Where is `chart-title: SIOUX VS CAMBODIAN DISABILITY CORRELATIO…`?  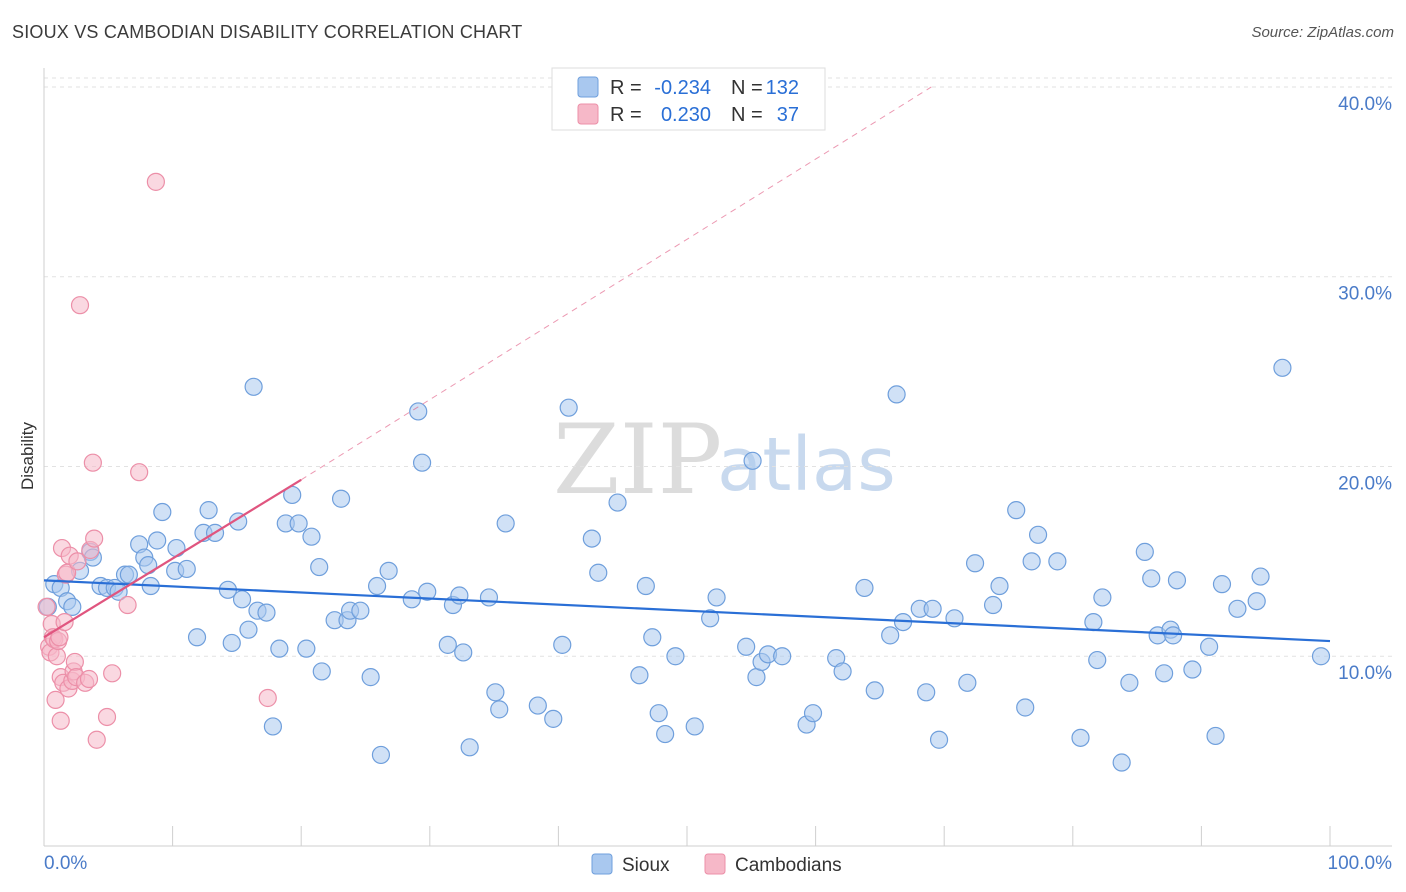 chart-title: SIOUX VS CAMBODIAN DISABILITY CORRELATIO… is located at coordinates (267, 32).